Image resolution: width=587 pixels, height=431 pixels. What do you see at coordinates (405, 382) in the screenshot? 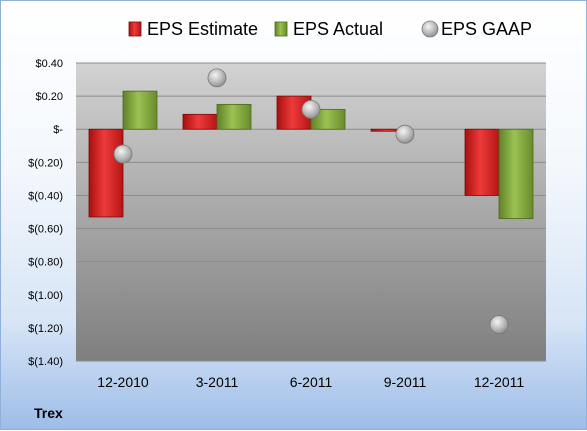
I see `x-tick-label: 9-2011` at bounding box center [405, 382].